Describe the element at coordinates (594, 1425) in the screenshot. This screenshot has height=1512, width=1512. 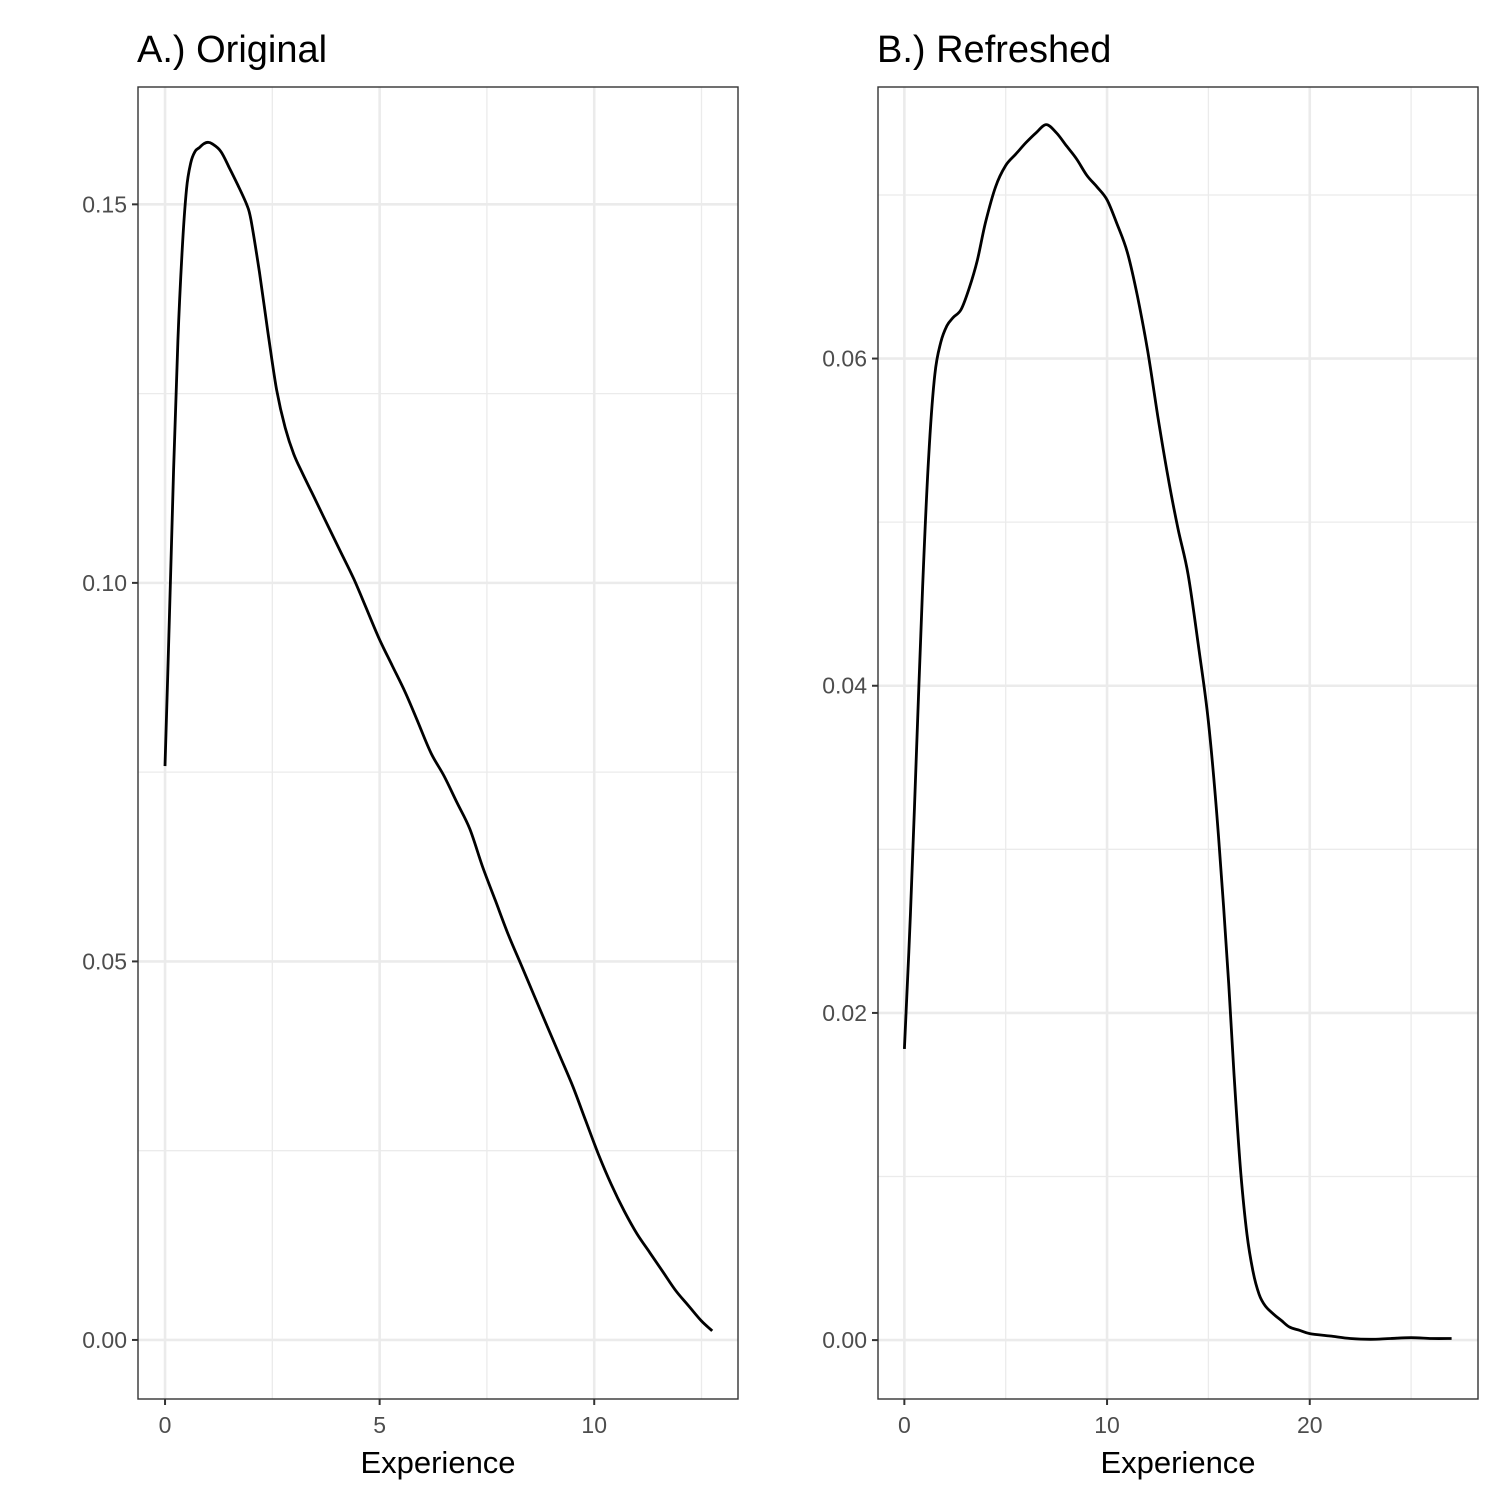
I see `original-xtick-label-2: 10` at that location.